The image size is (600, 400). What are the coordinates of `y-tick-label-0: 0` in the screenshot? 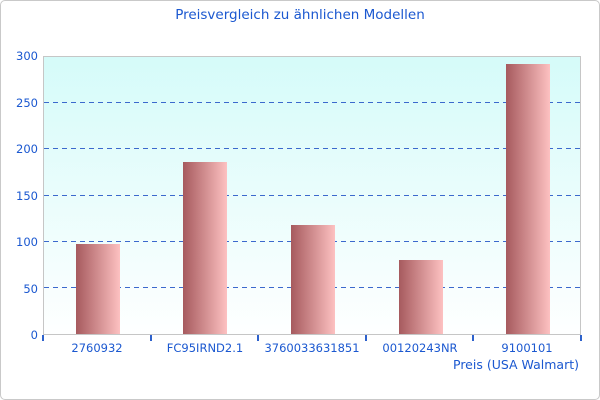 It's located at (34, 335).